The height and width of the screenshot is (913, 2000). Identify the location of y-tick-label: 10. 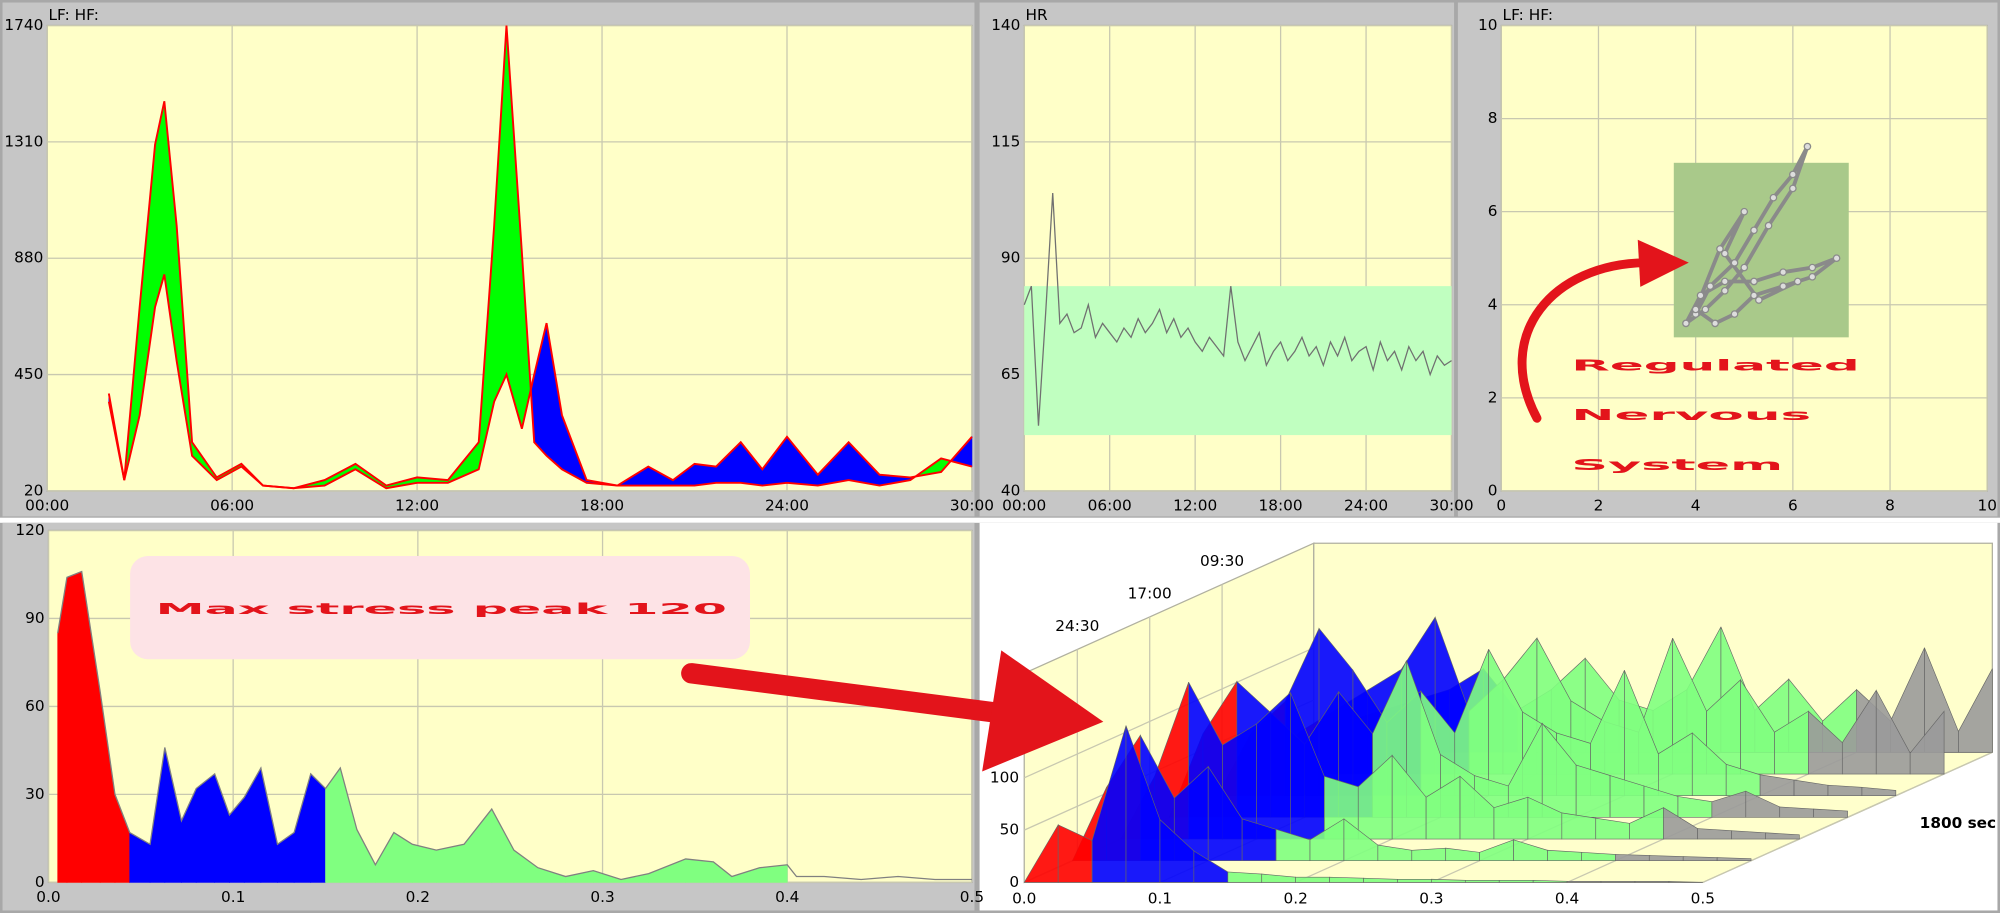
(1487, 25).